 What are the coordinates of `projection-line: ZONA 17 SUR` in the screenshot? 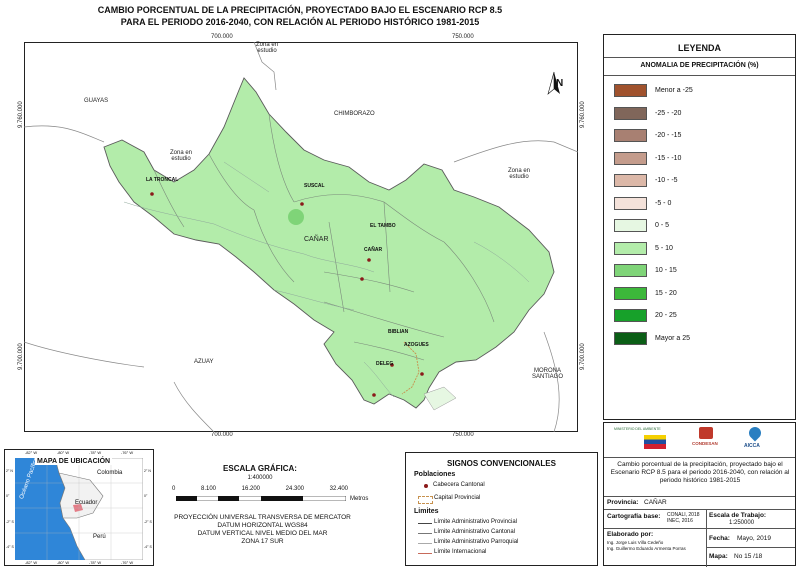 It's located at (262, 541).